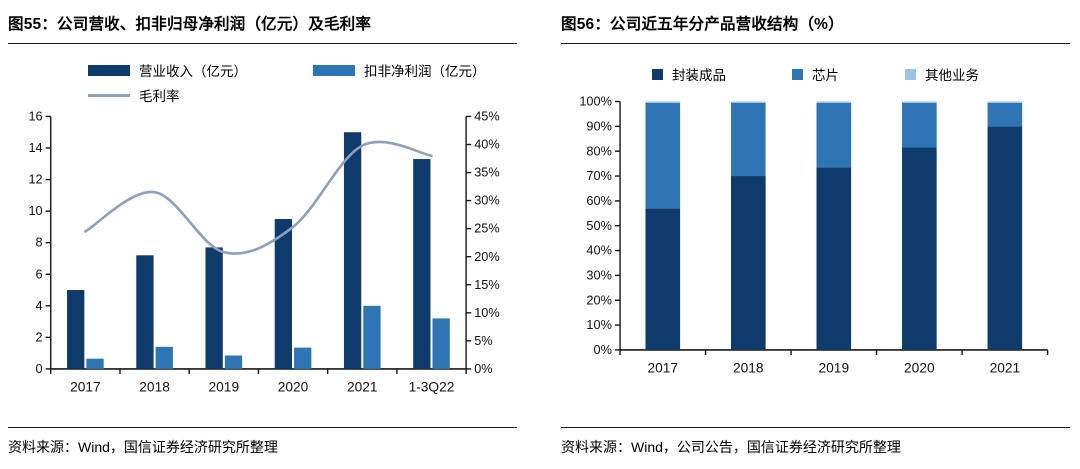 The image size is (1080, 469). I want to click on other-business-swatch, so click(910, 74).